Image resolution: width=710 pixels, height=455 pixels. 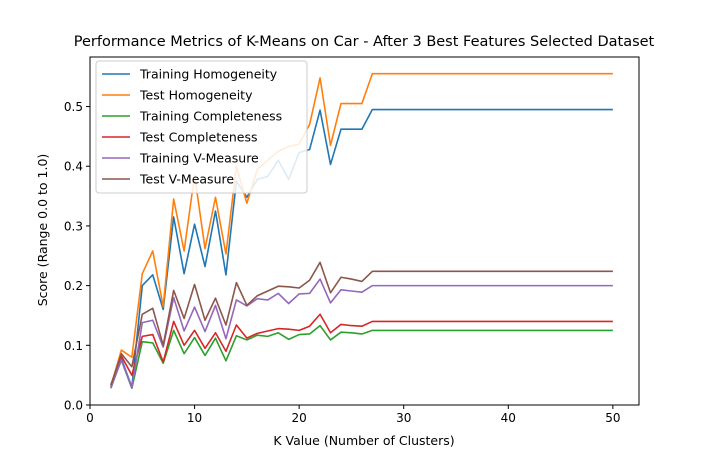 What do you see at coordinates (194, 418) in the screenshot?
I see `x-tick-label: 10` at bounding box center [194, 418].